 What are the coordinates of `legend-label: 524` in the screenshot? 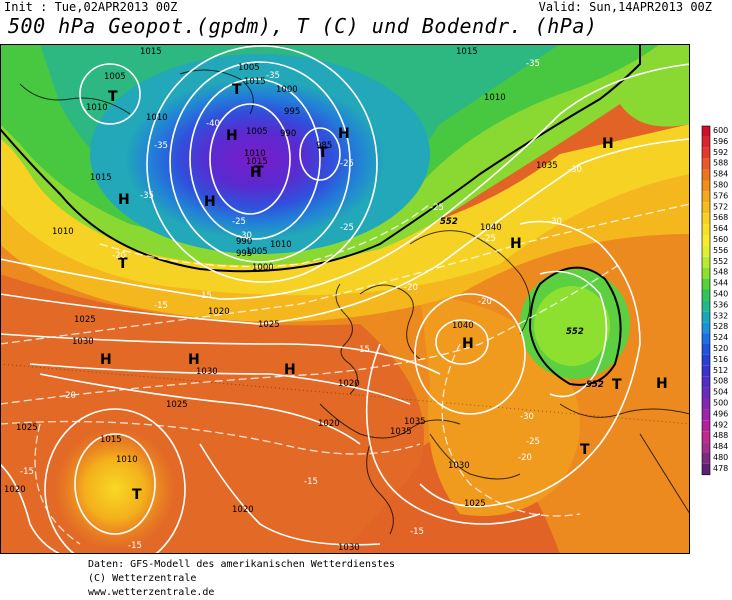 It's located at (720, 337).